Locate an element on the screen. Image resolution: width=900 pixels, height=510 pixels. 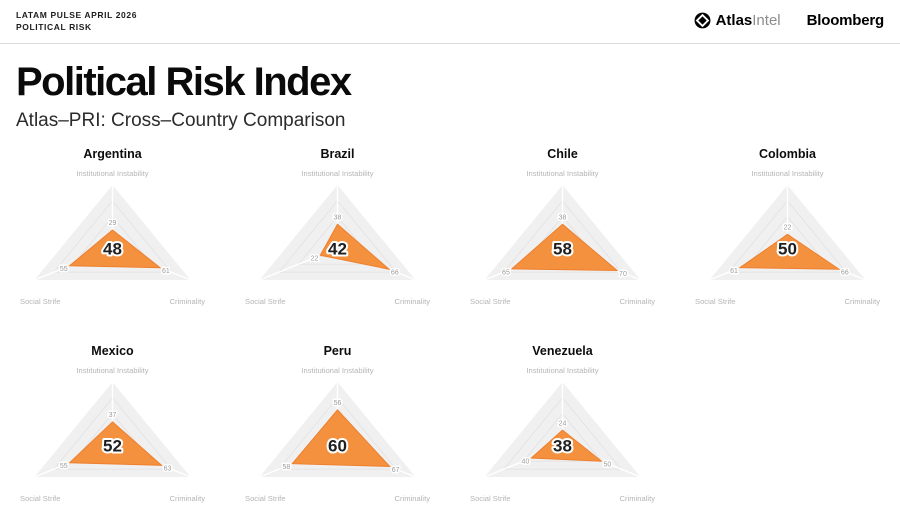
axis-value: 70 is located at coordinates (623, 274).